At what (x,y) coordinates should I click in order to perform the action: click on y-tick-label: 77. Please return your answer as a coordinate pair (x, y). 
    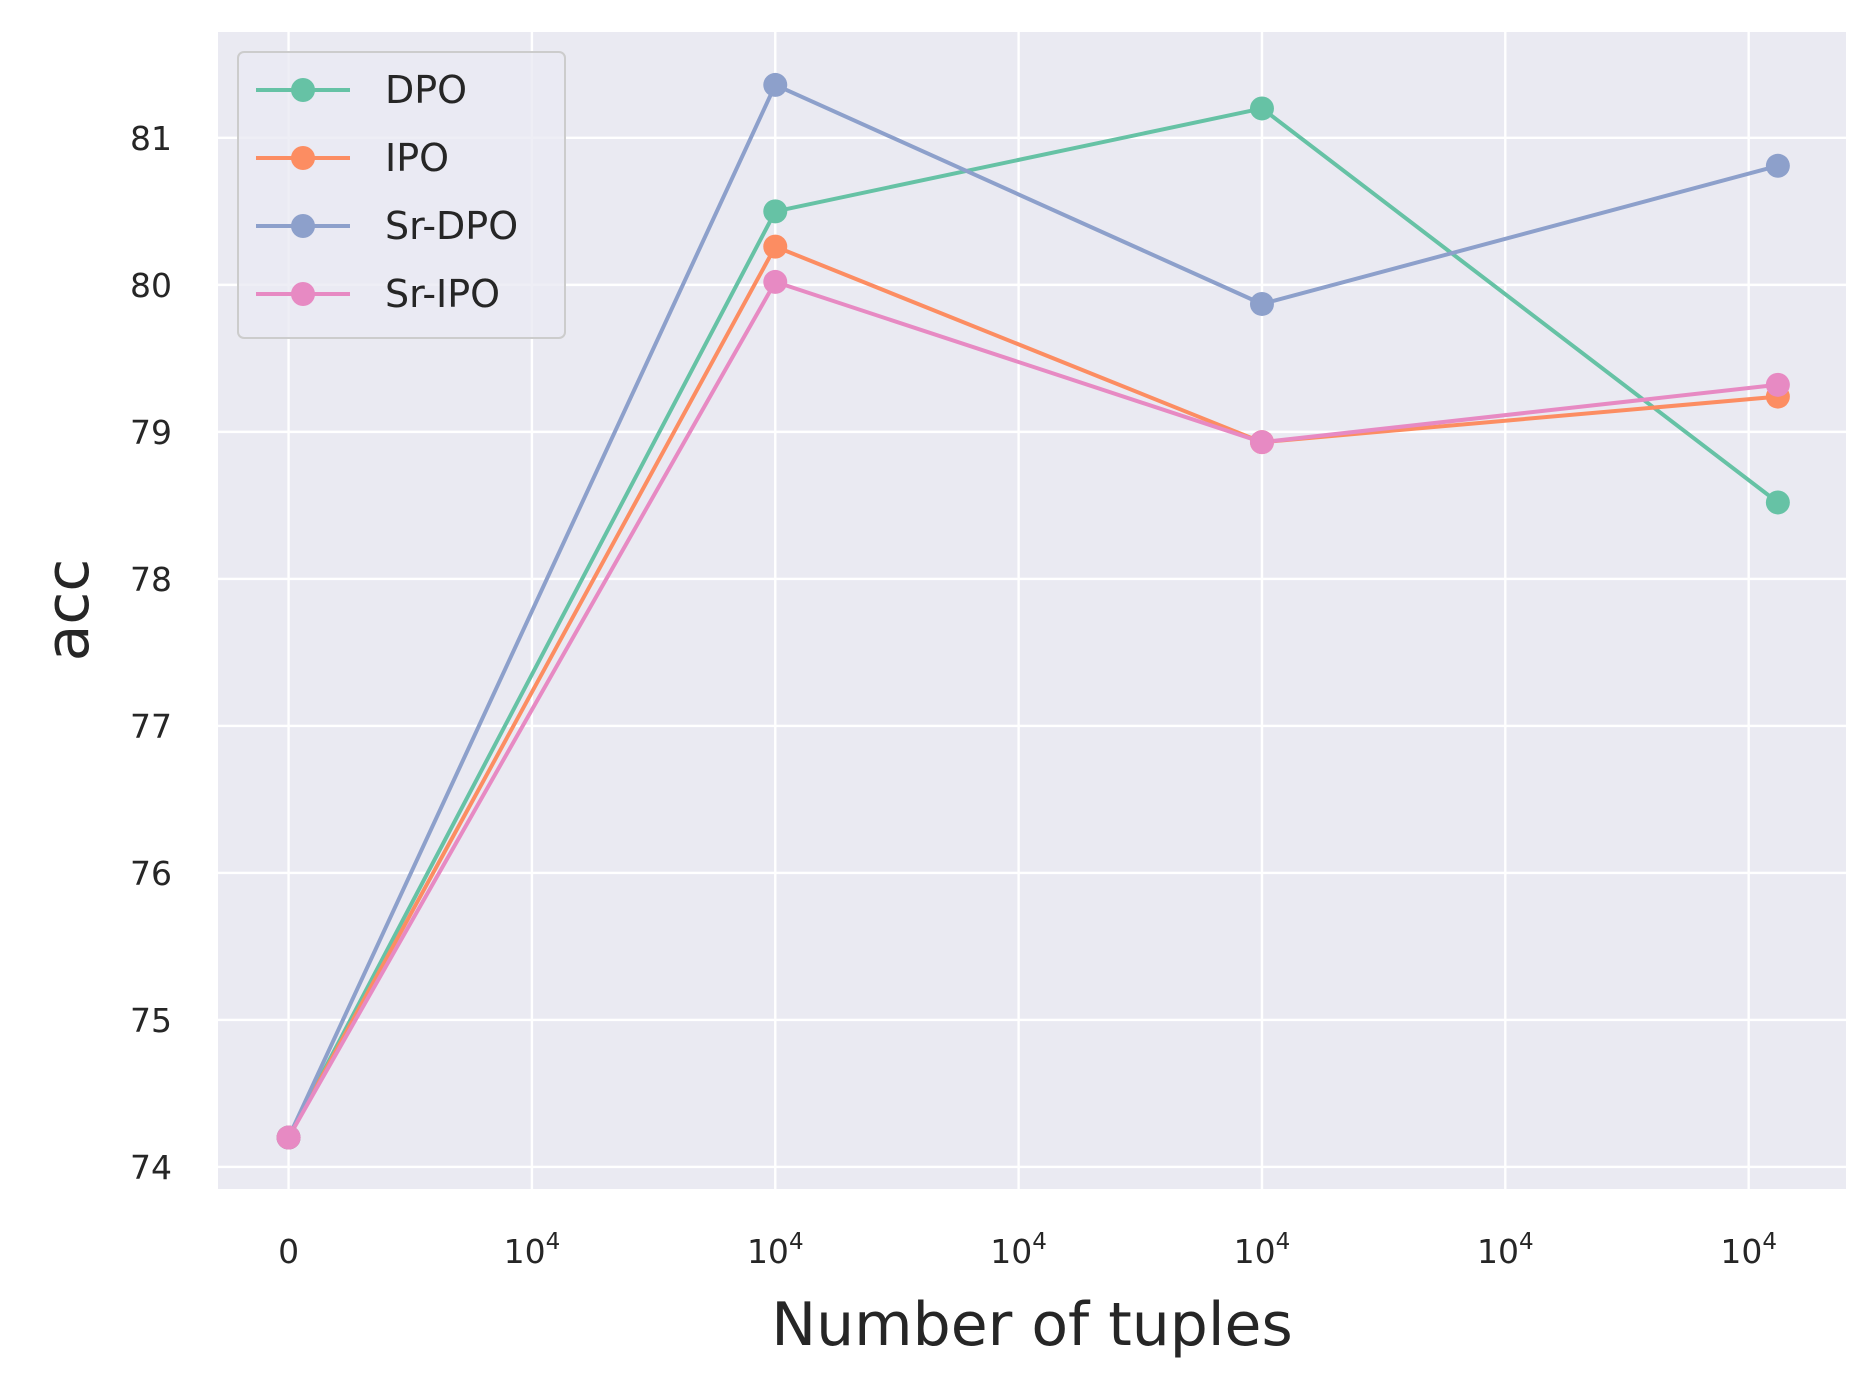
    Looking at the image, I should click on (151, 726).